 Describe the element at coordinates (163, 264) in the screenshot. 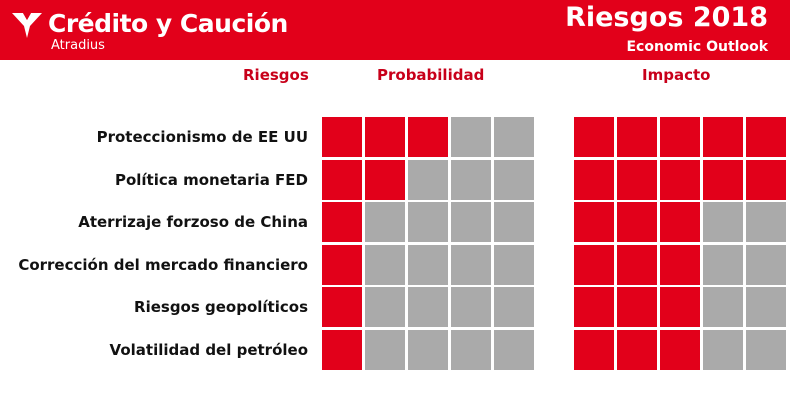

I see `risk-label: Corrección del mercado financiero` at that location.